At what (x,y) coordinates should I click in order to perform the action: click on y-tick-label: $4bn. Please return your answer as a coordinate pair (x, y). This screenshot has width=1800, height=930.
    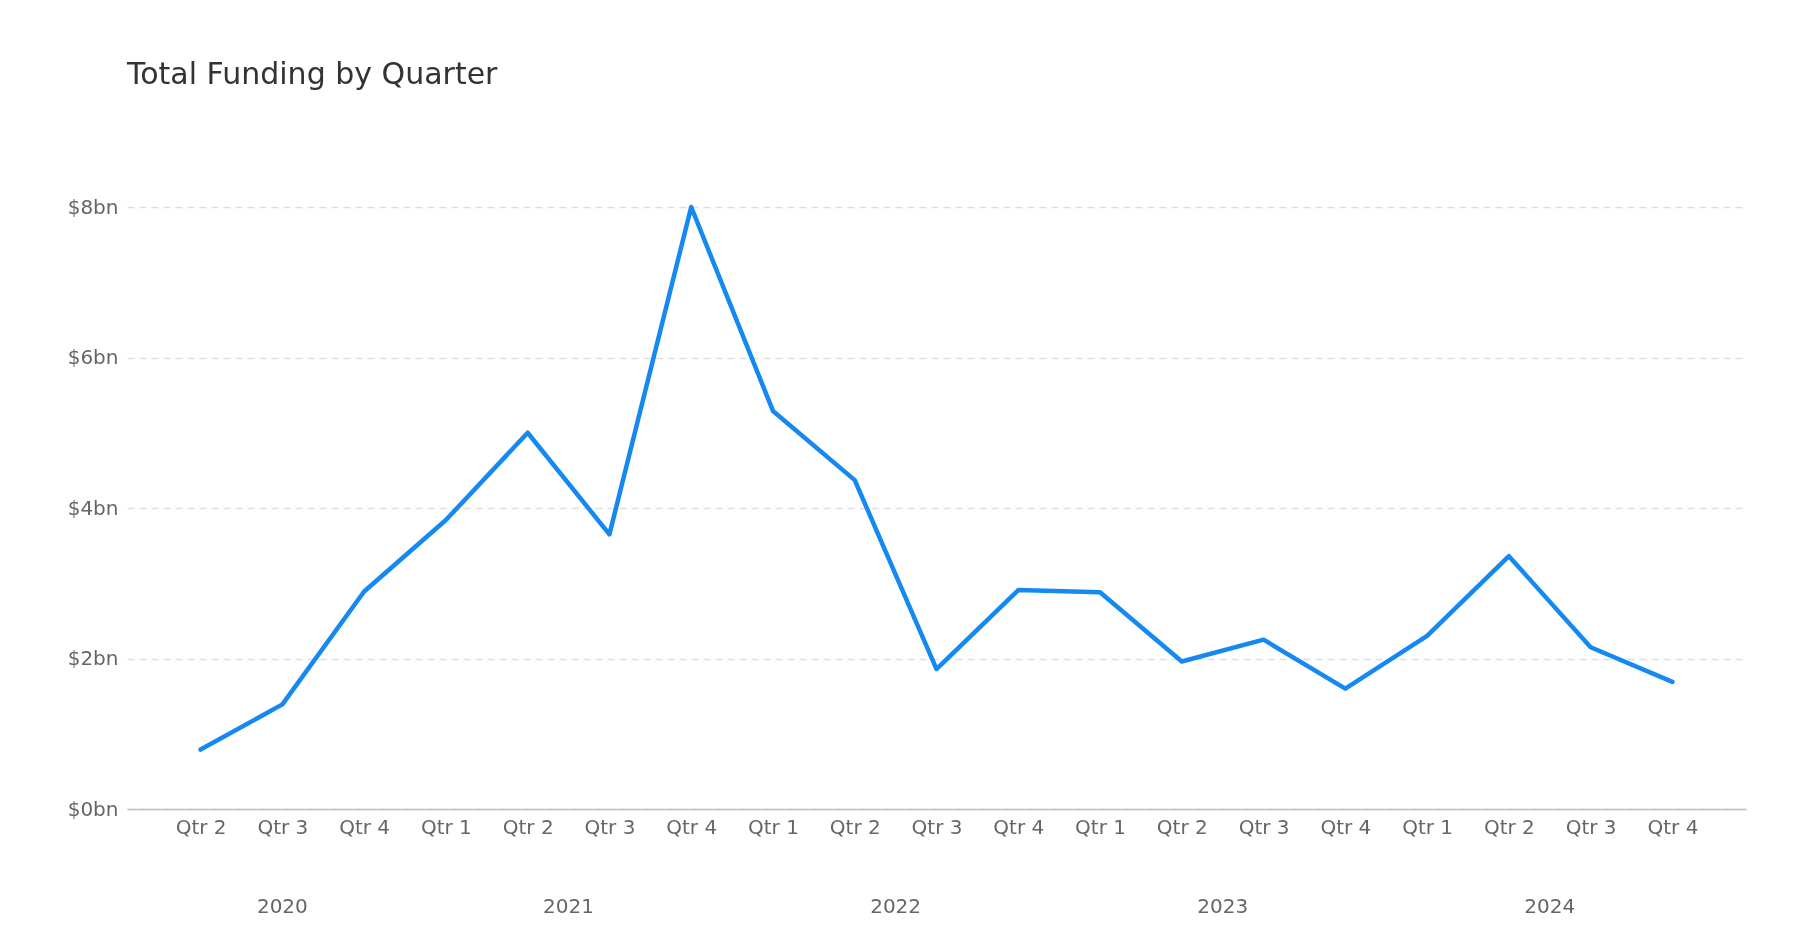
    Looking at the image, I should click on (93, 507).